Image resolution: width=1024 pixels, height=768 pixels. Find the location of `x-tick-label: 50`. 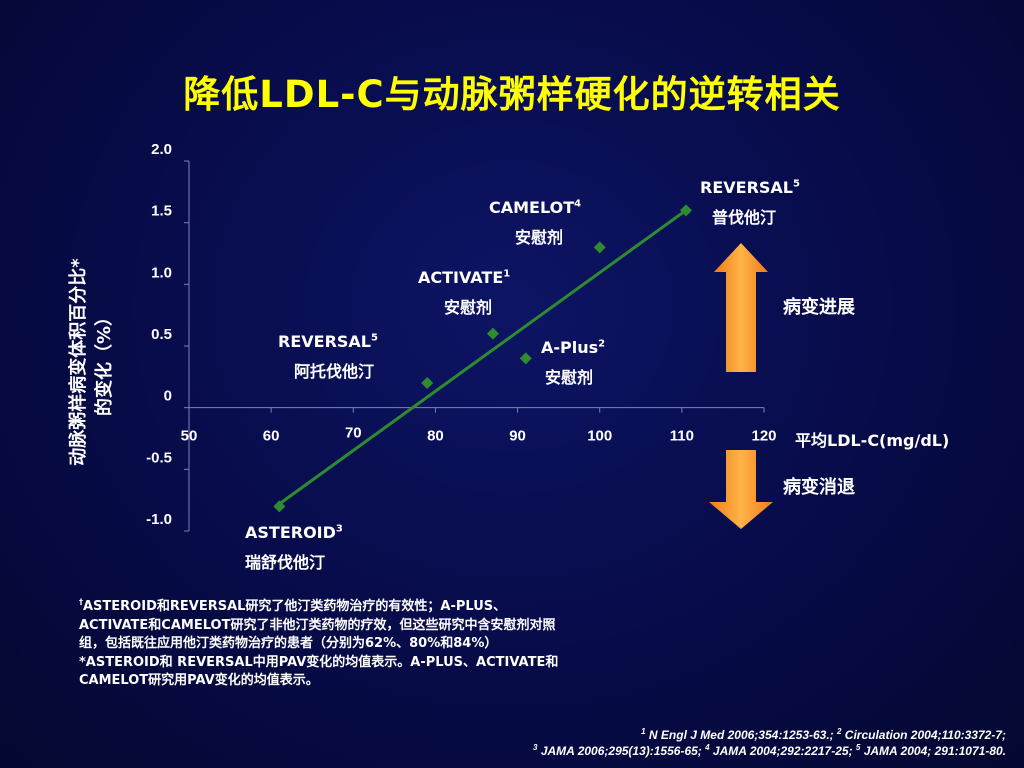

x-tick-label: 50 is located at coordinates (189, 436).